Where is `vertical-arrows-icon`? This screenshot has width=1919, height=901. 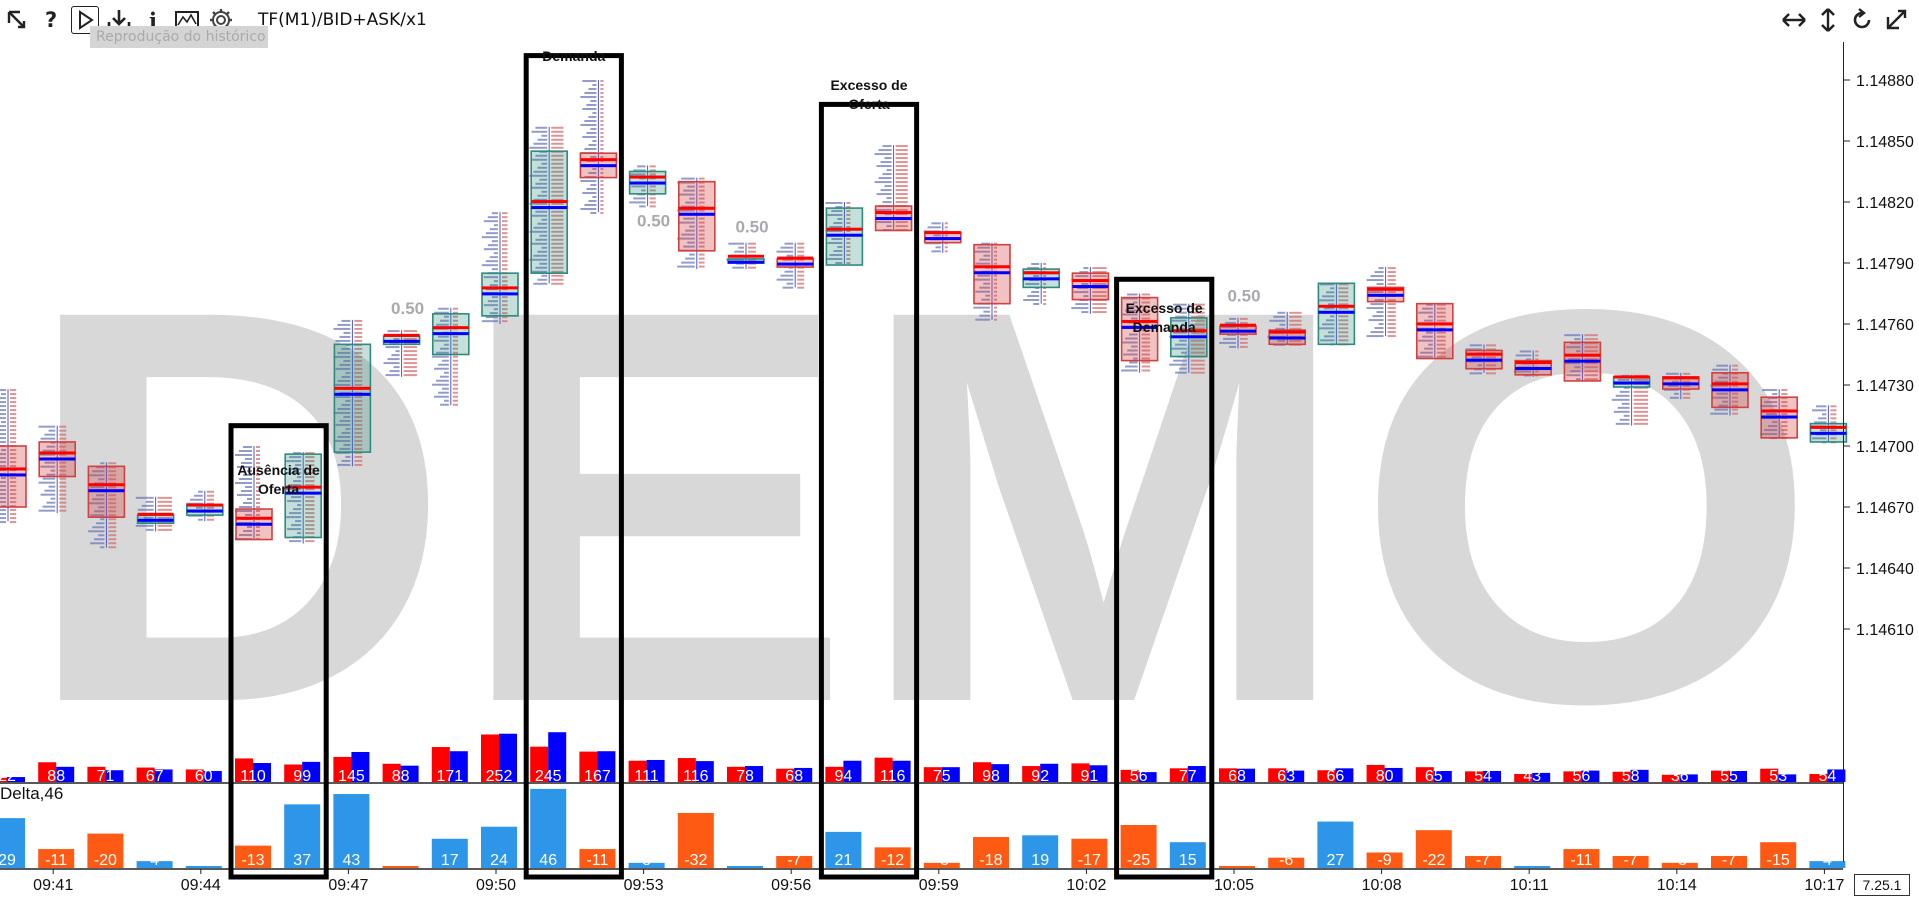
vertical-arrows-icon is located at coordinates (1828, 20).